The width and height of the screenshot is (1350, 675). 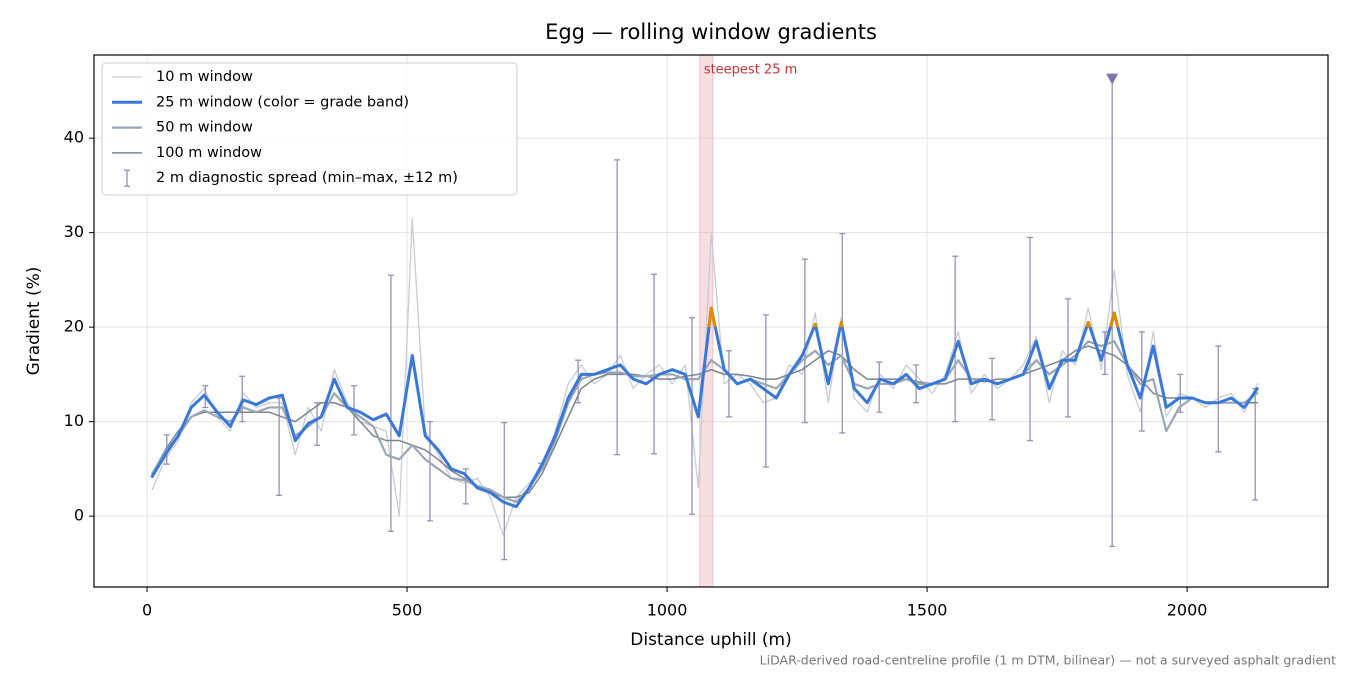 I want to click on y-tick-label: 10, so click(x=74, y=420).